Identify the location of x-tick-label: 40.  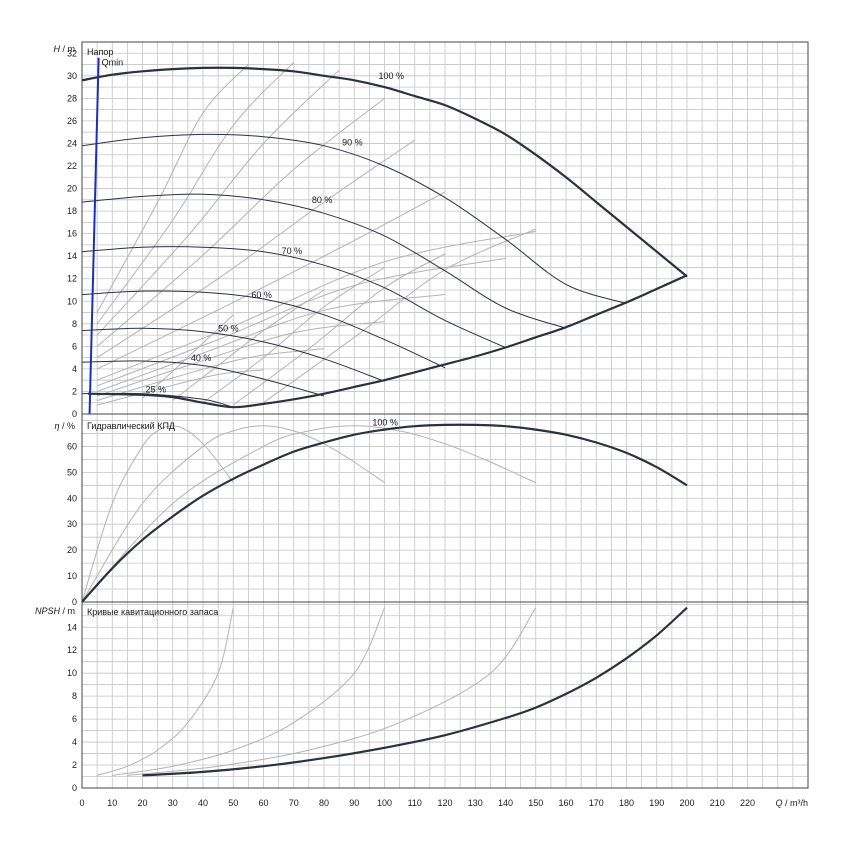
(203, 803).